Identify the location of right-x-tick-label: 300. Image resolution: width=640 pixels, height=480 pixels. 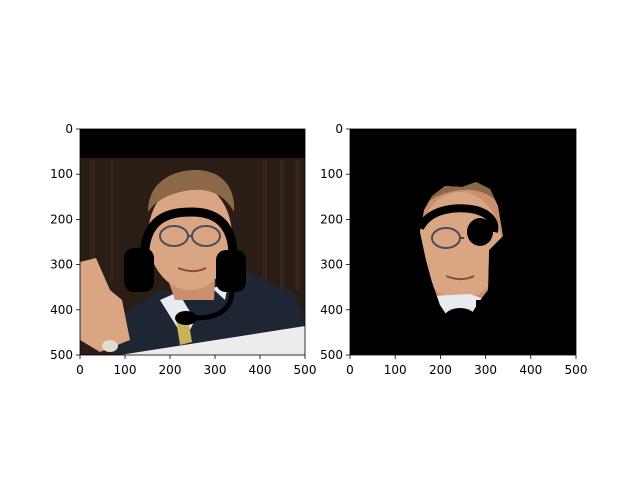
(485, 370).